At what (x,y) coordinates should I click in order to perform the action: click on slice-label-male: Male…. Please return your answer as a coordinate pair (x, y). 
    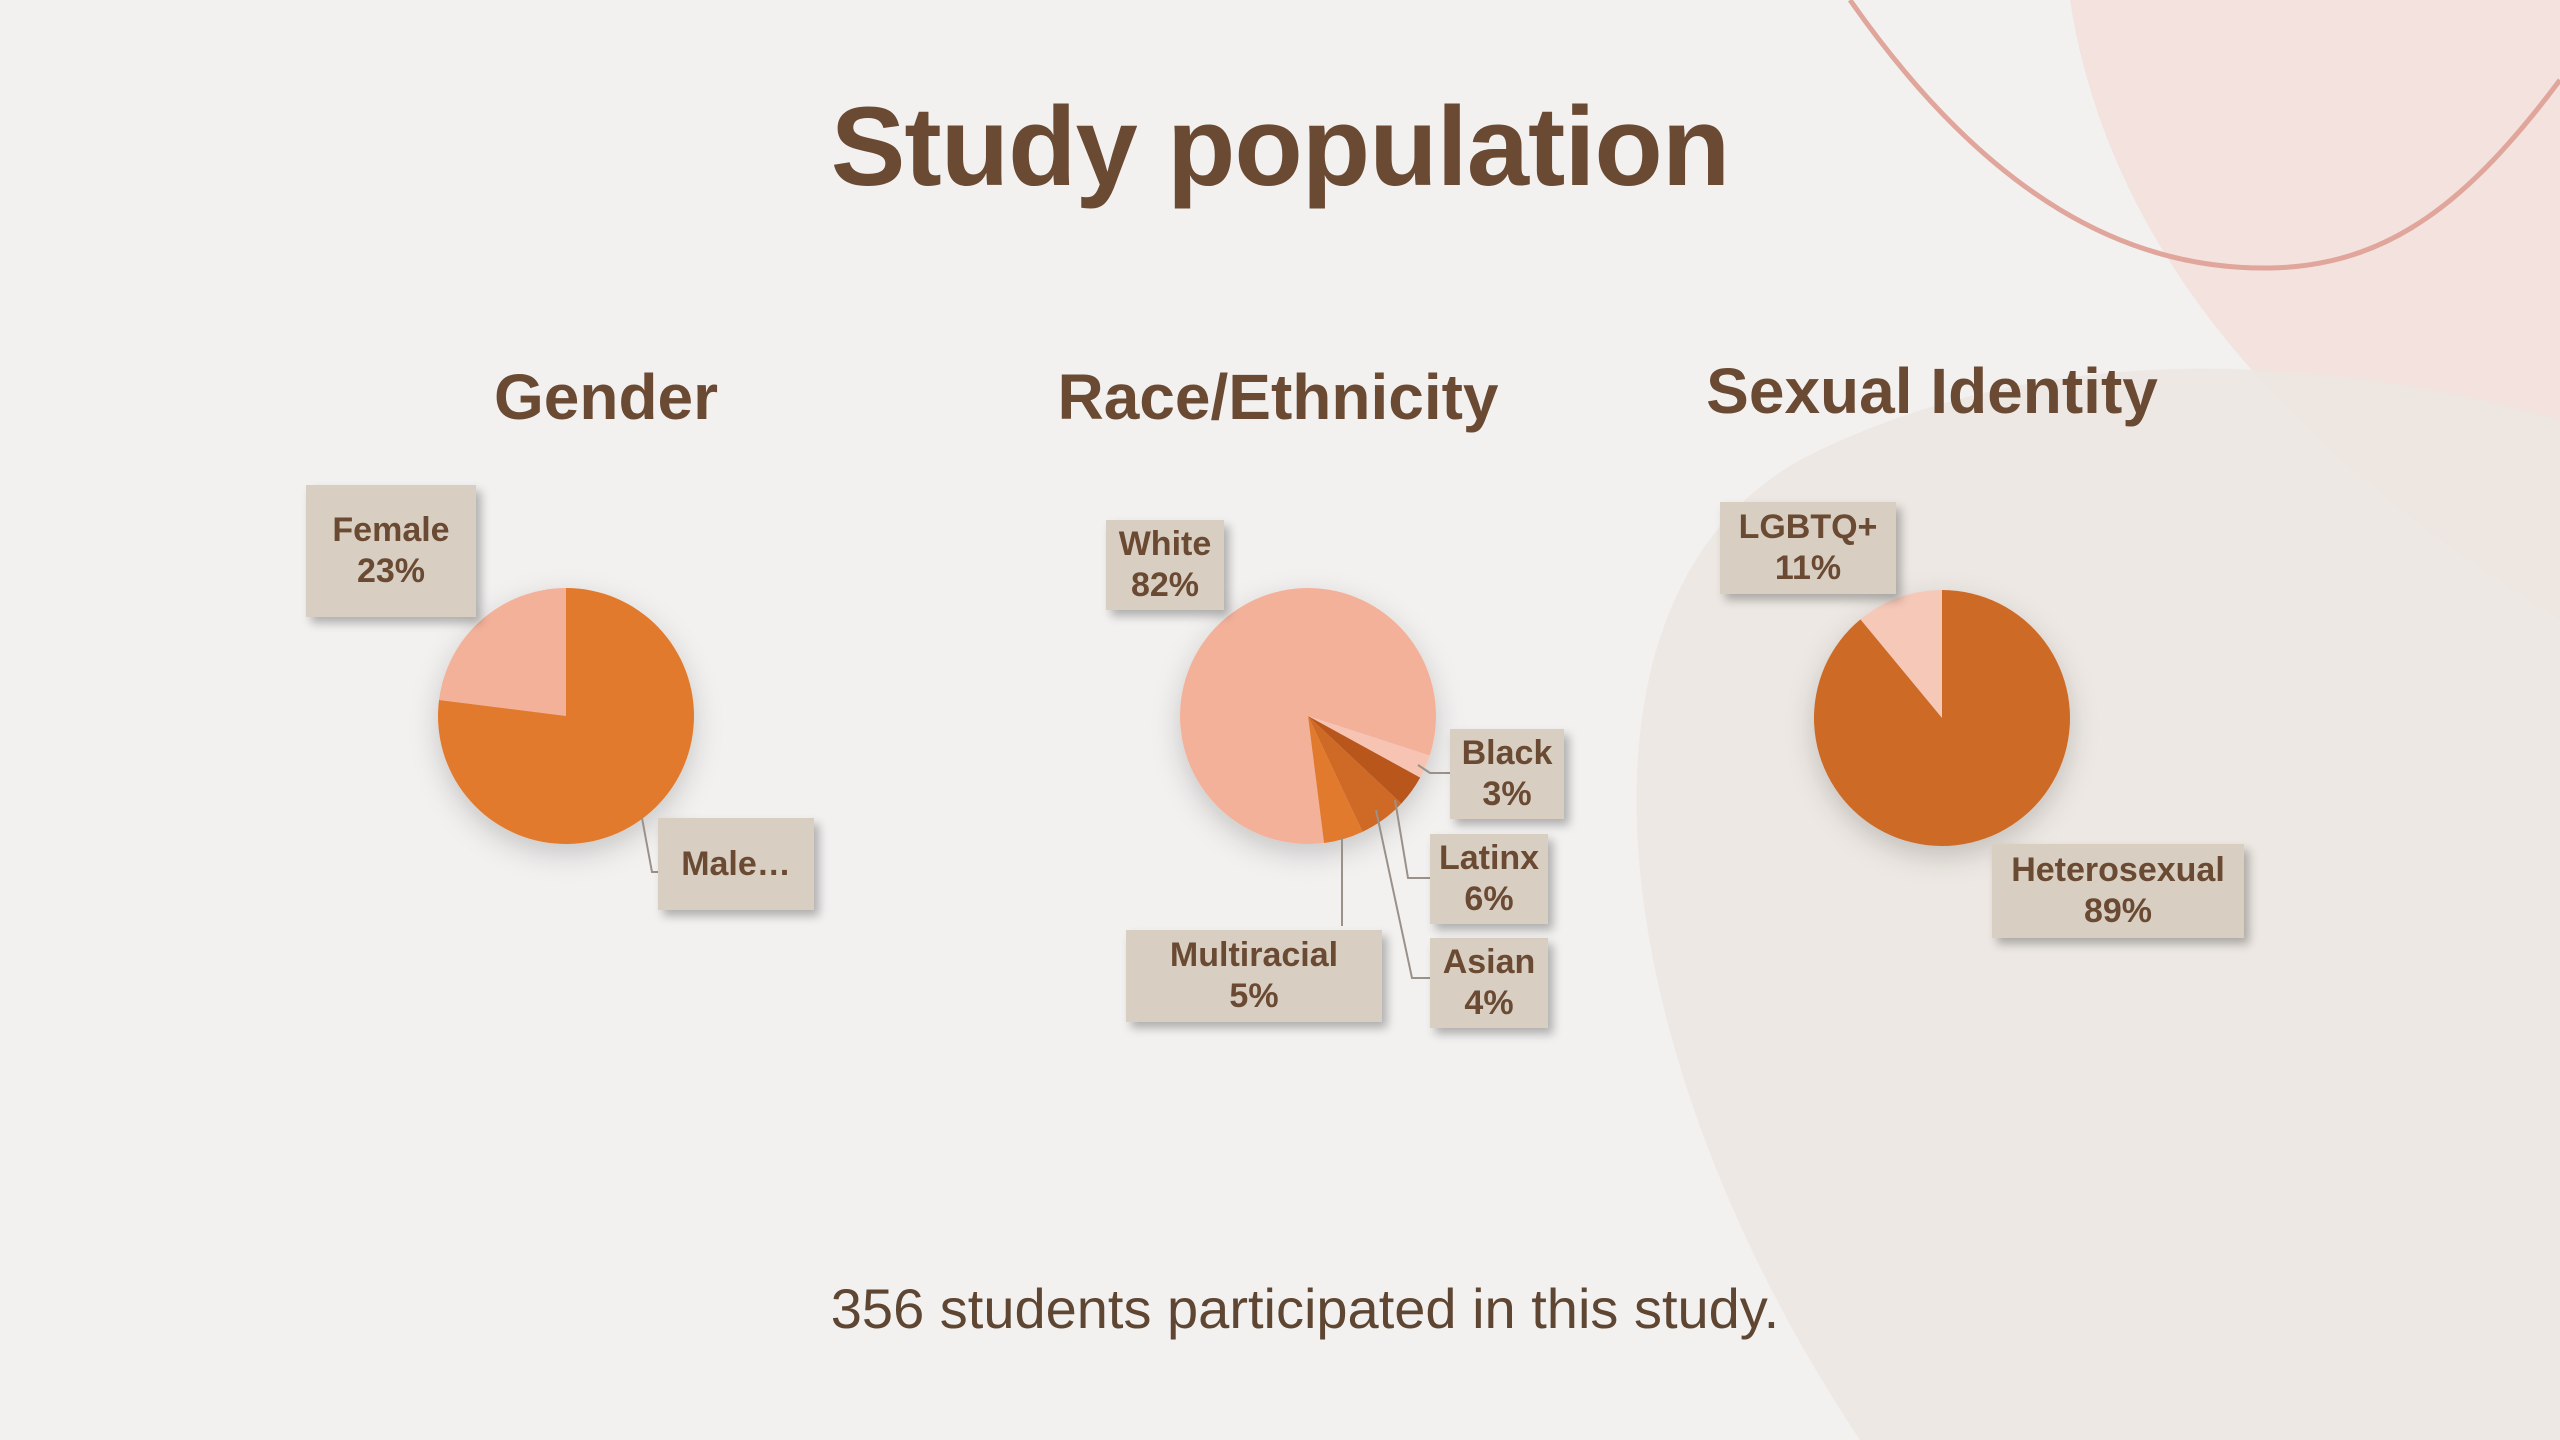
    Looking at the image, I should click on (736, 864).